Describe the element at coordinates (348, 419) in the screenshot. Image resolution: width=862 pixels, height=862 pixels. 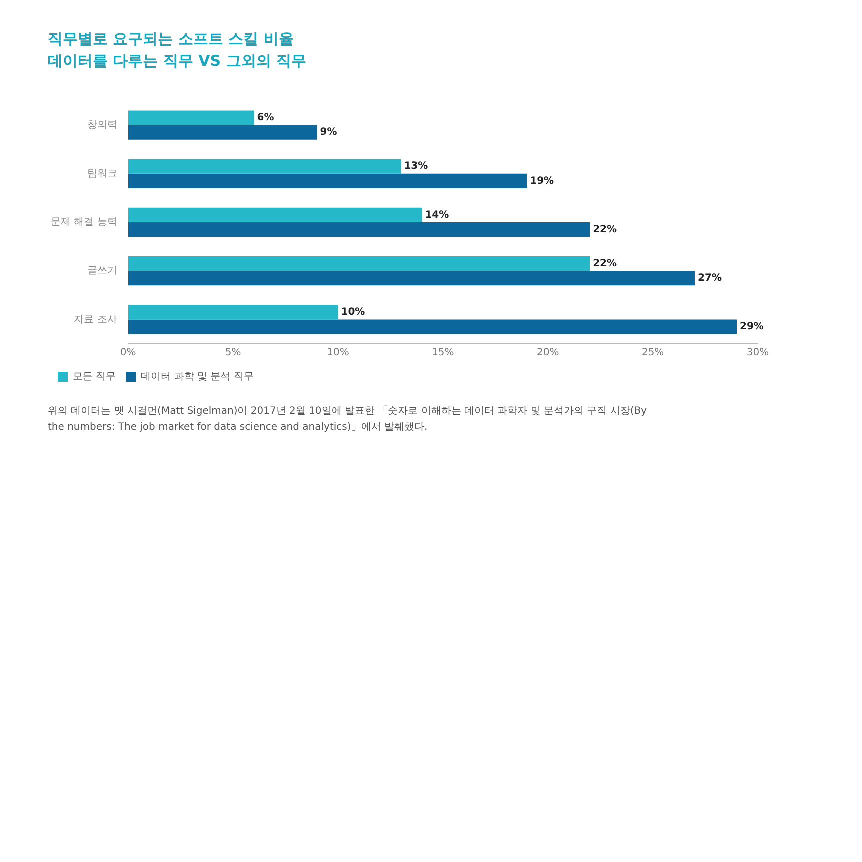
I see `text: 위의 데이터는 맷 시걸먼(Matt Sigelman)이 2017년 2월 10일에 발표한 「숫자로 이해하는 데이터 과학자 및 분석가의 구직 시장(By the numbers: The job market for data science and analytics)」에서 발췌했다.` at that location.